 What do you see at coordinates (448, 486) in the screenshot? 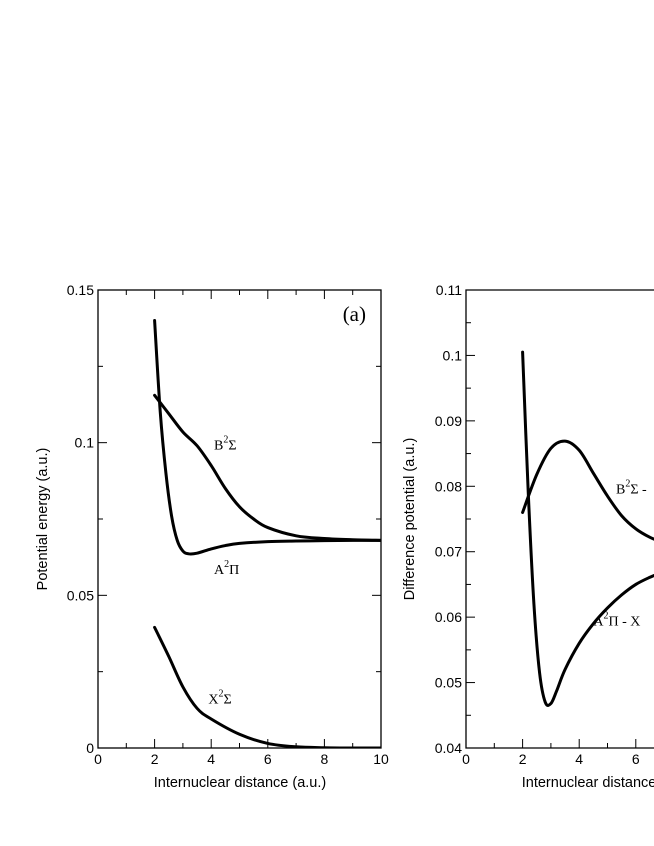
I see `y-tick-label: 0.08` at bounding box center [448, 486].